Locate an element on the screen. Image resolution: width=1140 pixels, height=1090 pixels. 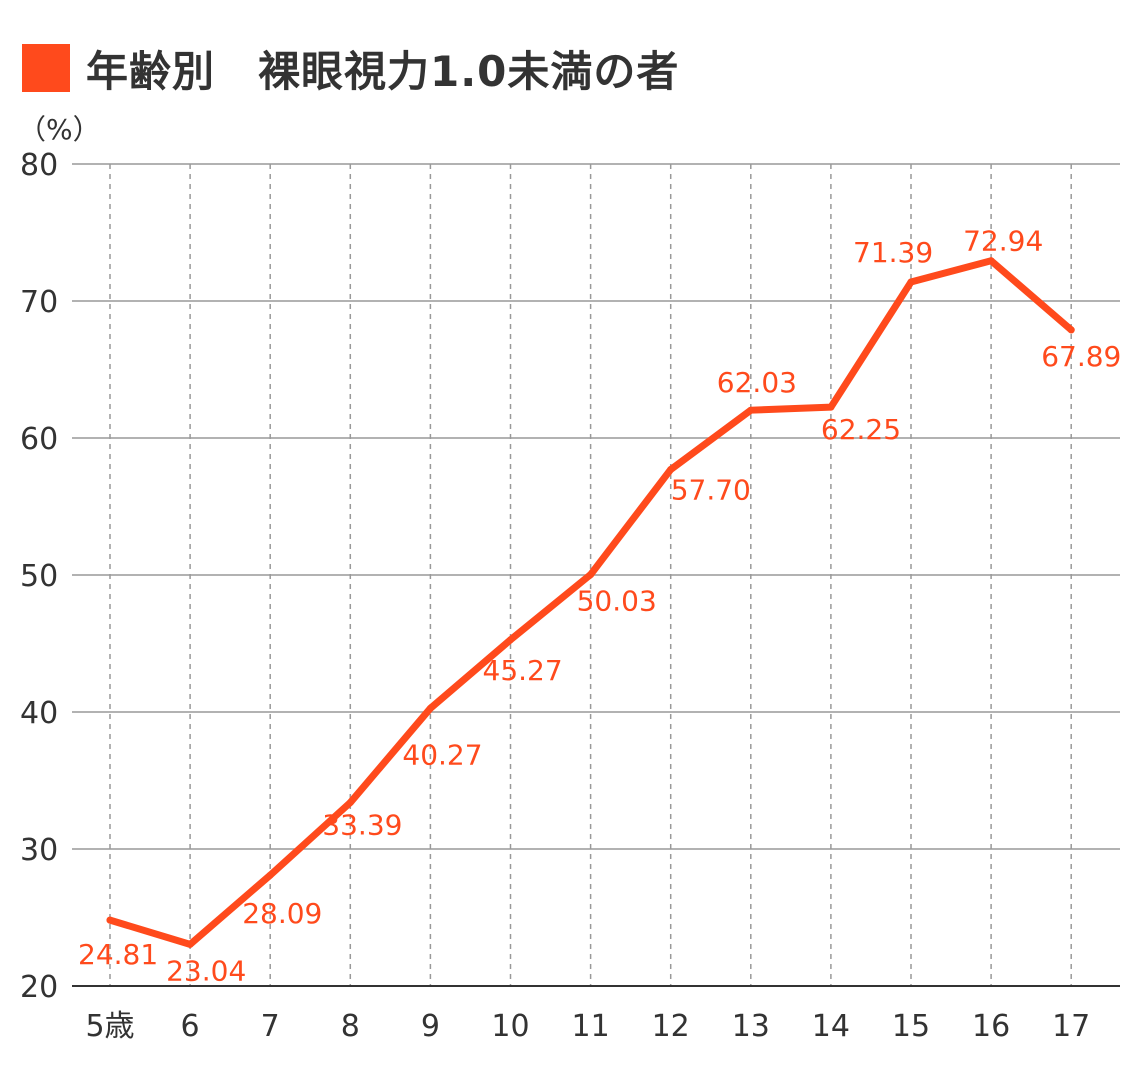
y-tick-label: 80 is located at coordinates (39, 165).